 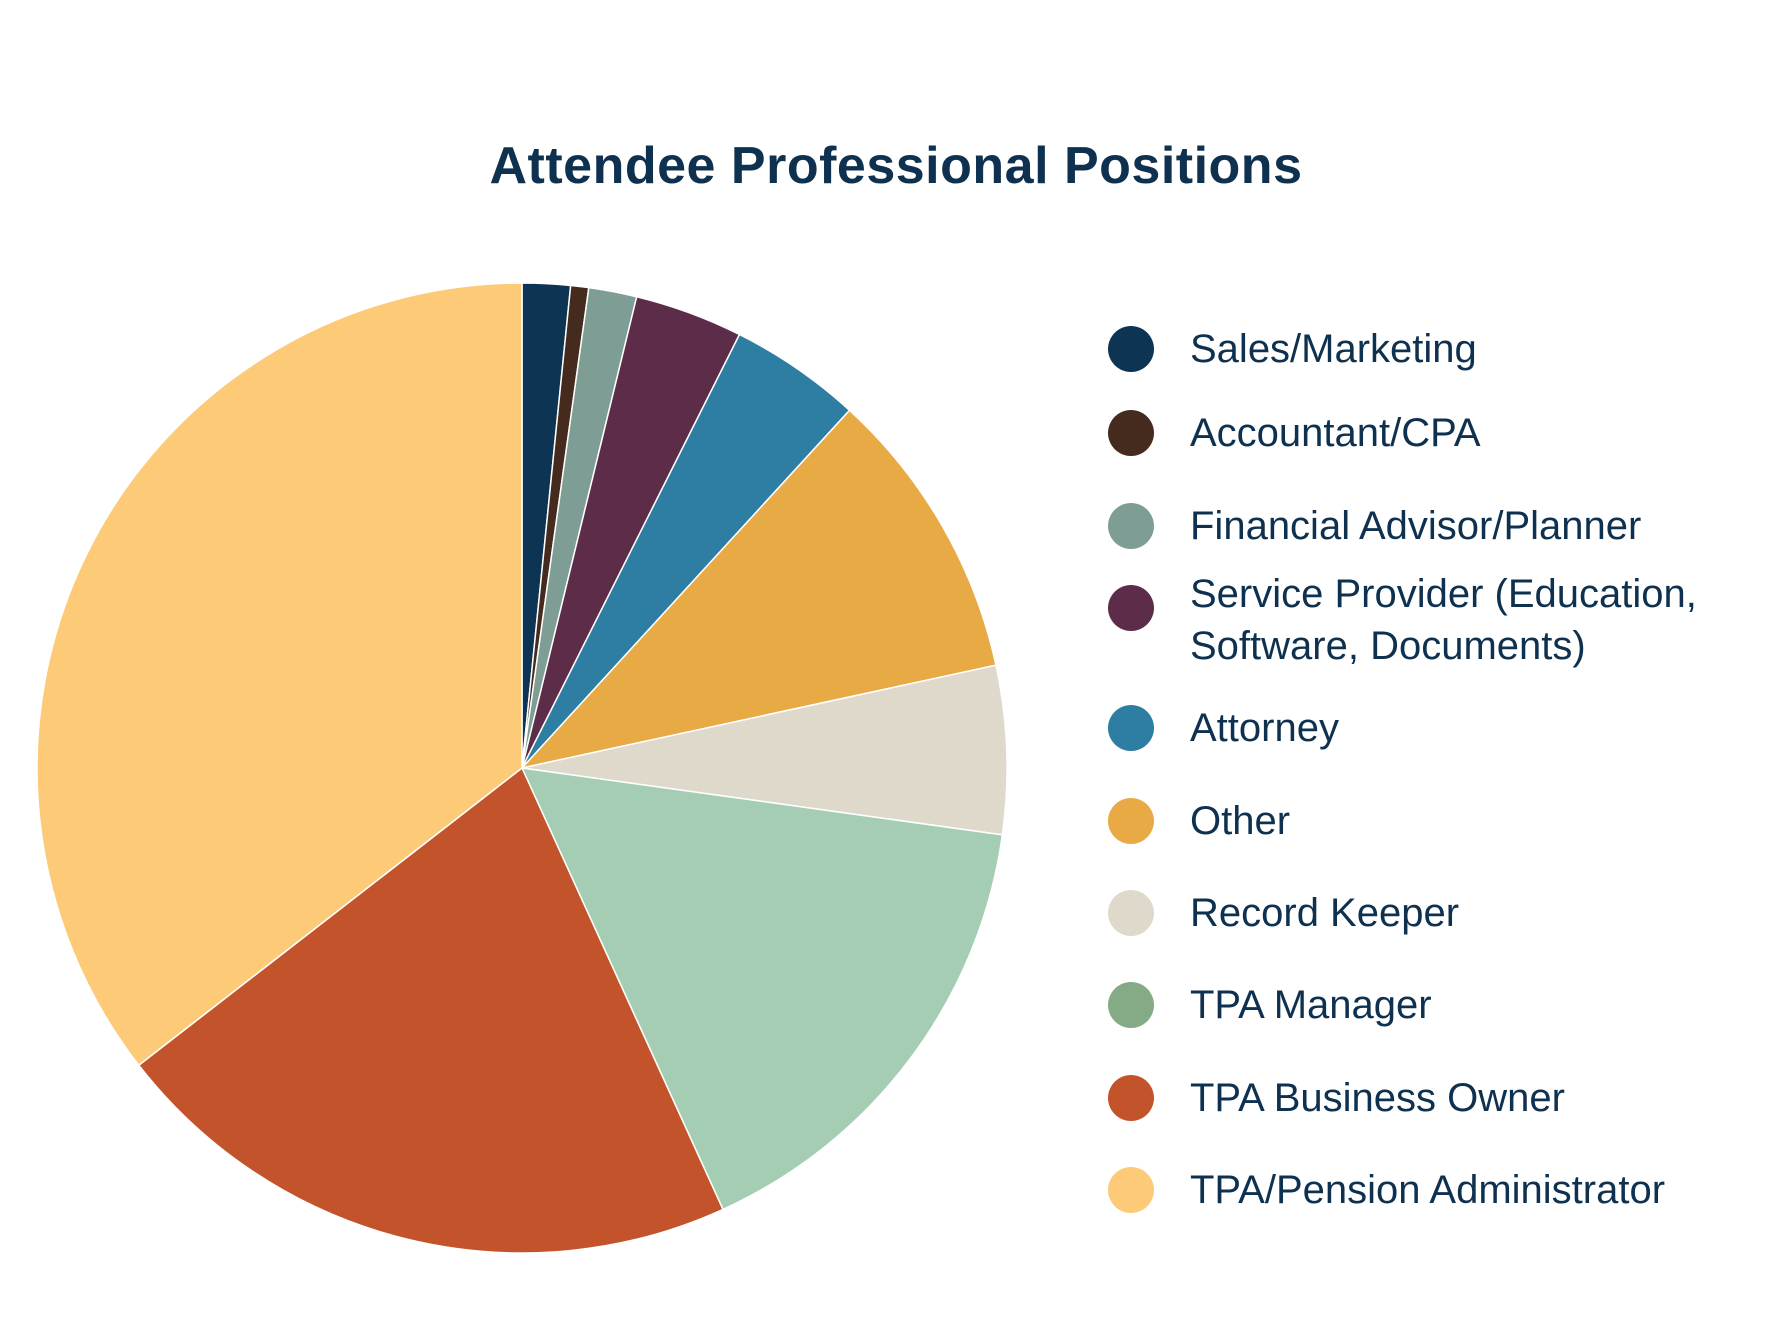 I want to click on legend-label: Sales/Marketing, so click(x=1333, y=349).